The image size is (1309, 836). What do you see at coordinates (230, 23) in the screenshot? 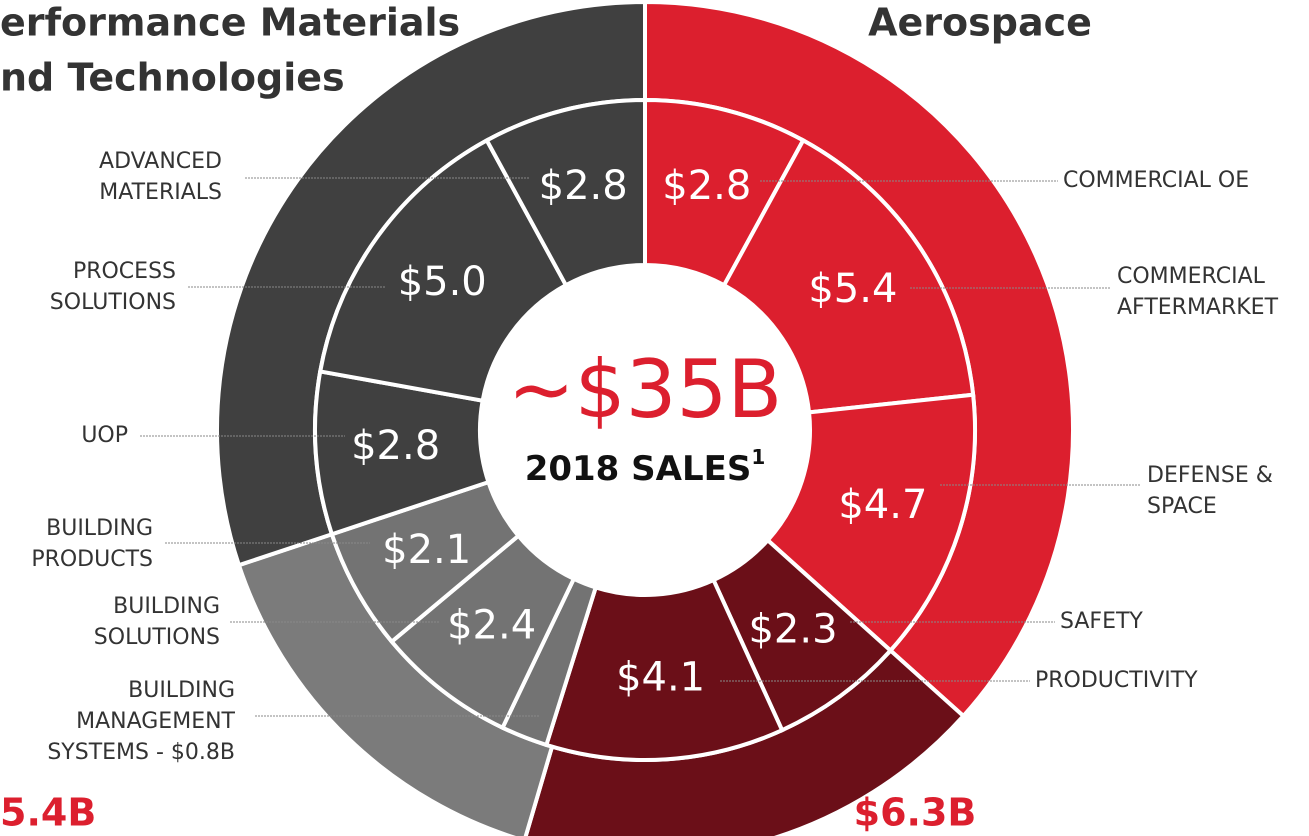
I see `pmt-title: erformance Materials` at bounding box center [230, 23].